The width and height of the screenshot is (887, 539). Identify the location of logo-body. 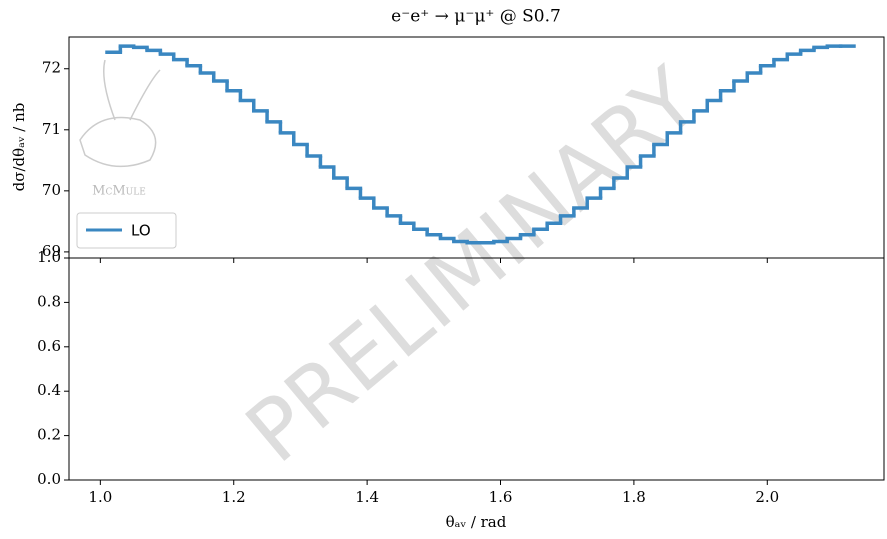
(118, 142).